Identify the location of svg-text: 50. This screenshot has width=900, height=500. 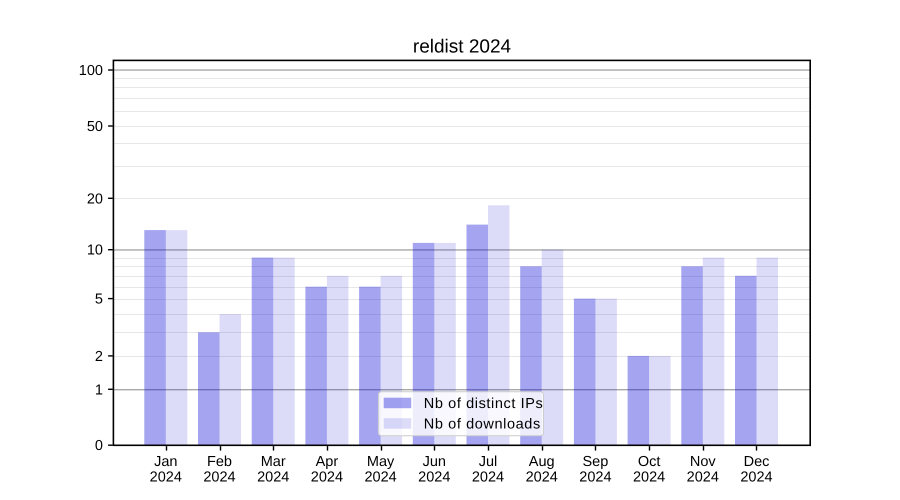
(95, 127).